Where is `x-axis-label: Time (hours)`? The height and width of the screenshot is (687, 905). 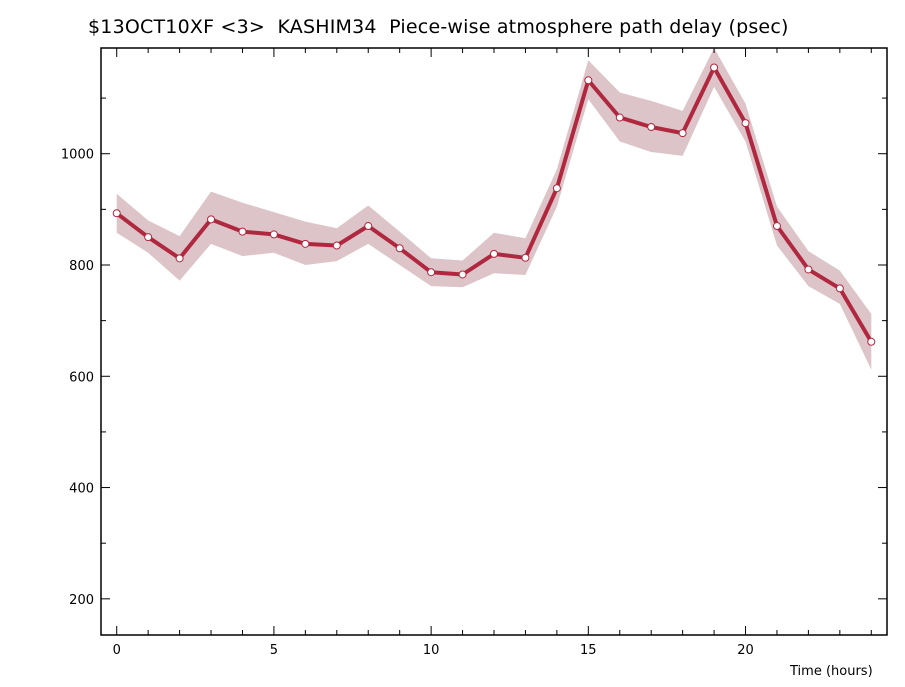
x-axis-label: Time (hours) is located at coordinates (831, 671).